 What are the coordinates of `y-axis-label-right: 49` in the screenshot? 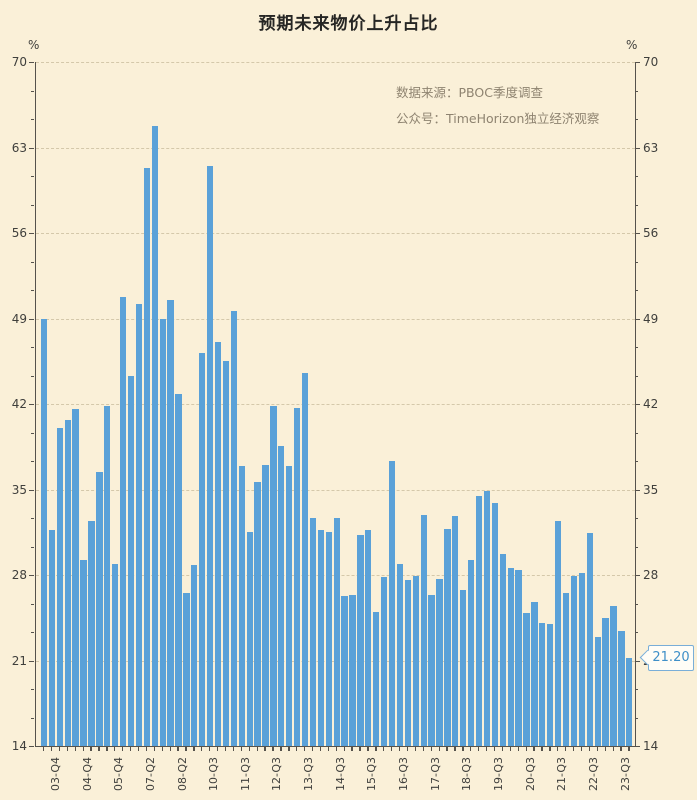 It's located at (651, 318).